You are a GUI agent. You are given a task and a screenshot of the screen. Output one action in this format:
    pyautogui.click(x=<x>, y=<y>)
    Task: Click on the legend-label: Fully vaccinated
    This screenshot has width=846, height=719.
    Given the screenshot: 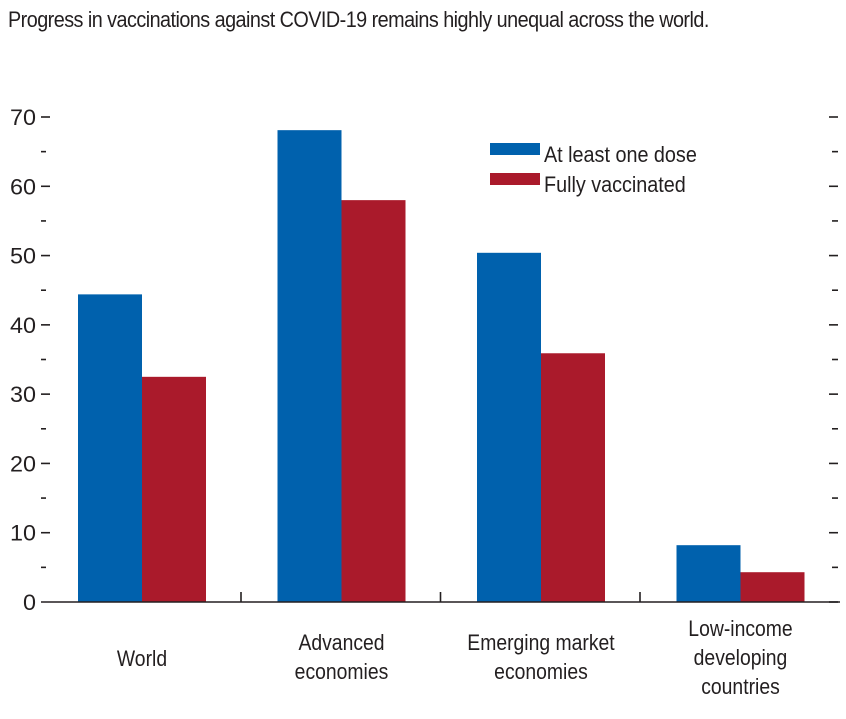 What is the action you would take?
    pyautogui.click(x=615, y=185)
    